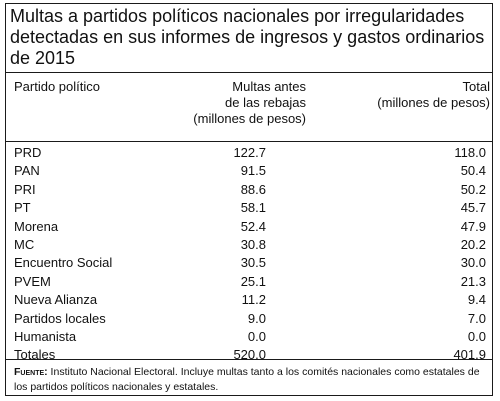  What do you see at coordinates (32, 281) in the screenshot?
I see `party-name: PVEM` at bounding box center [32, 281].